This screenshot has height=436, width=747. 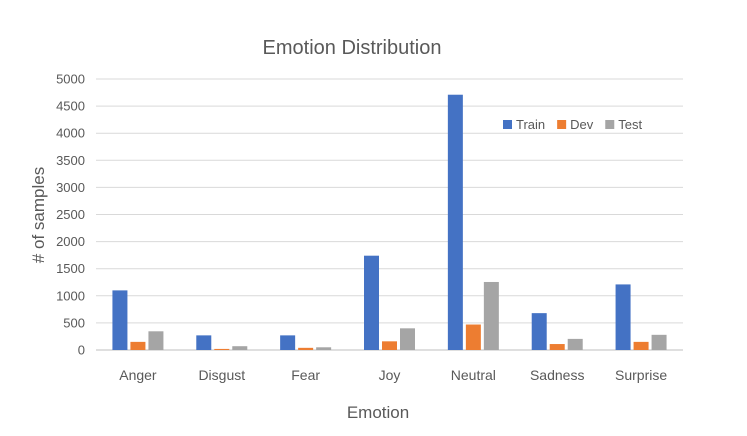 What do you see at coordinates (582, 124) in the screenshot?
I see `legend-label-dev: Dev` at bounding box center [582, 124].